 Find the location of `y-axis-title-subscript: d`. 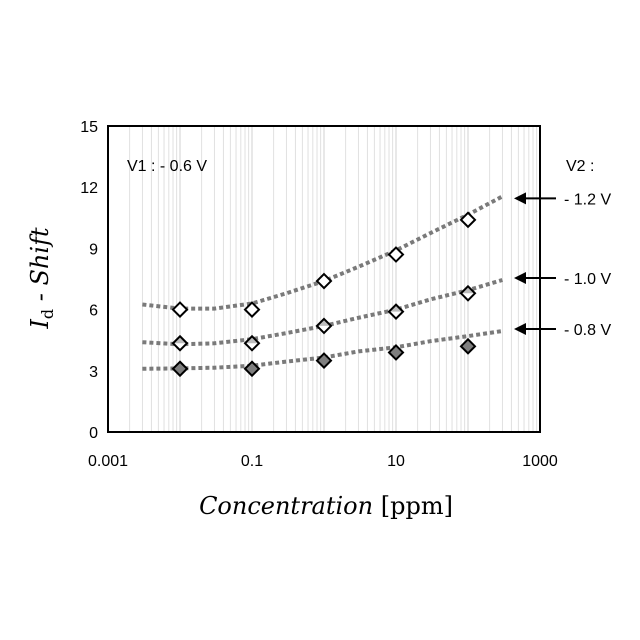

y-axis-title-subscript: d is located at coordinates (47, 314).